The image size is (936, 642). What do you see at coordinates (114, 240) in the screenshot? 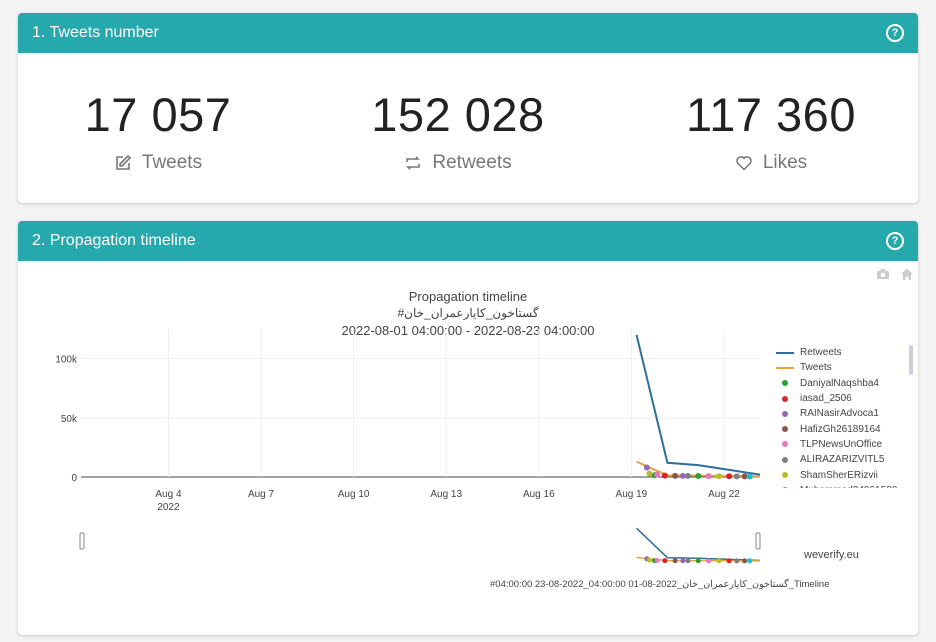
I see `propagation-timeline-title: 2. Propagation timeline` at bounding box center [114, 240].